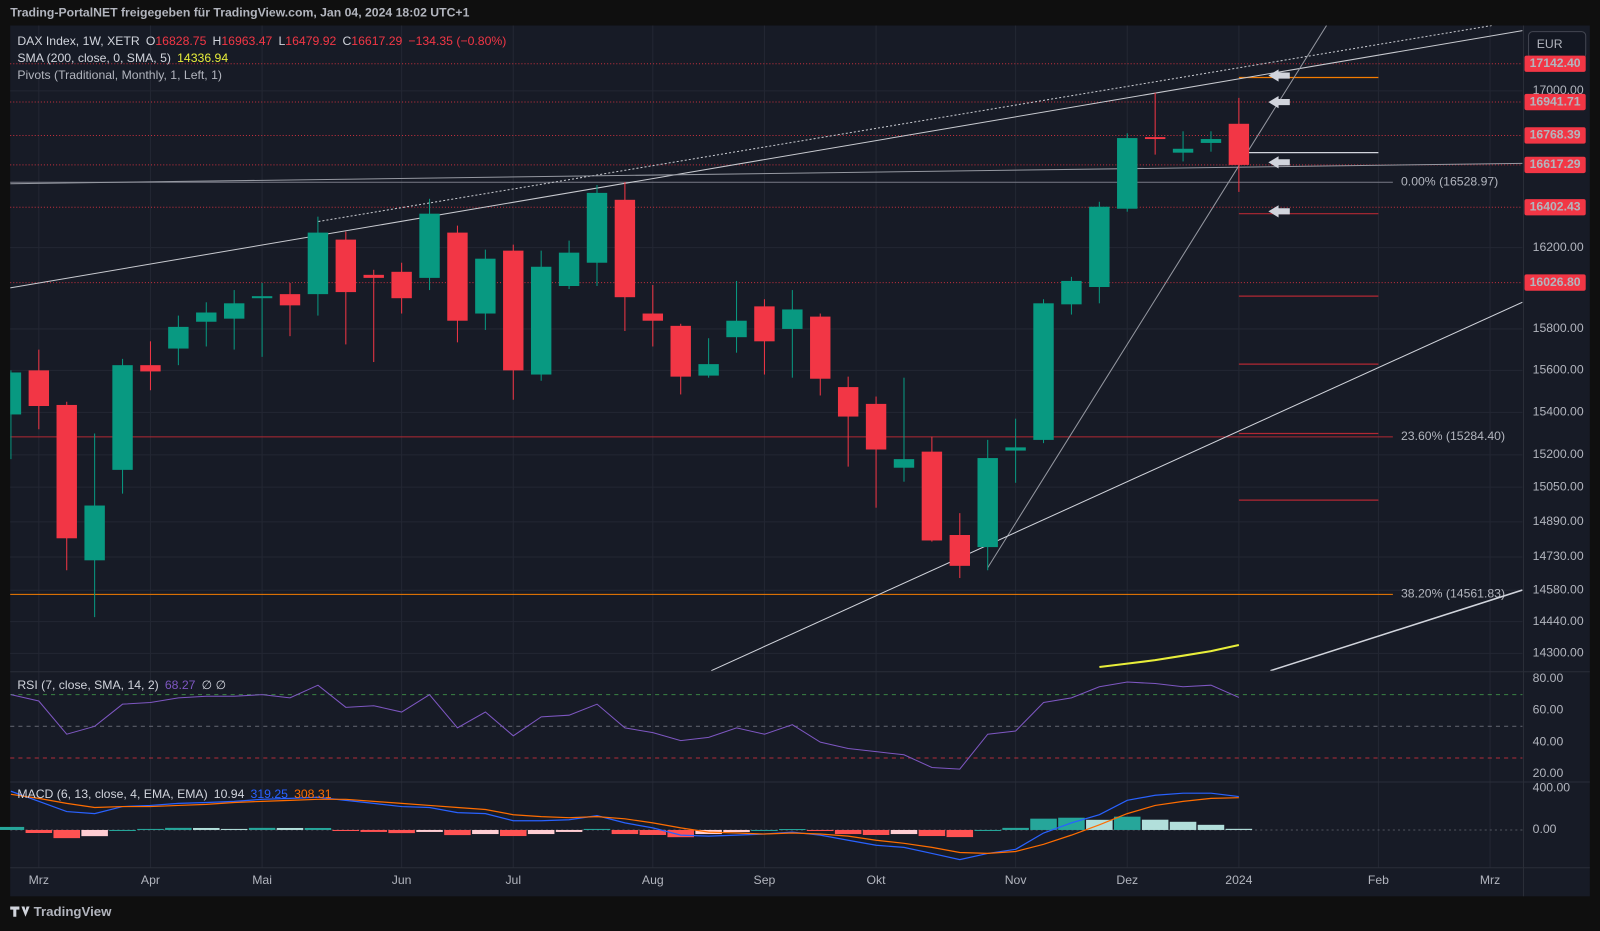  What do you see at coordinates (1378, 880) in the screenshot?
I see `x-tick-label: Feb` at bounding box center [1378, 880].